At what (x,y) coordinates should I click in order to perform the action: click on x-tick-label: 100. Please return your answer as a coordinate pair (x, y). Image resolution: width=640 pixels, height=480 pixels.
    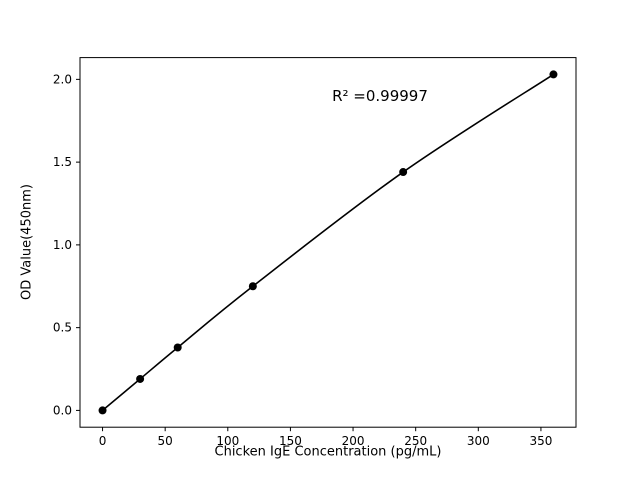
    Looking at the image, I should click on (227, 441).